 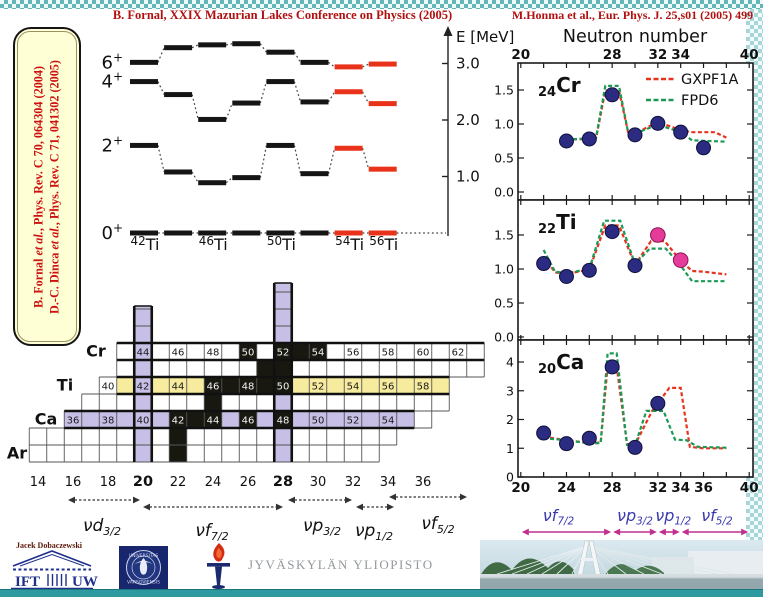 I want to click on svg-text: FPD6, so click(x=699, y=101).